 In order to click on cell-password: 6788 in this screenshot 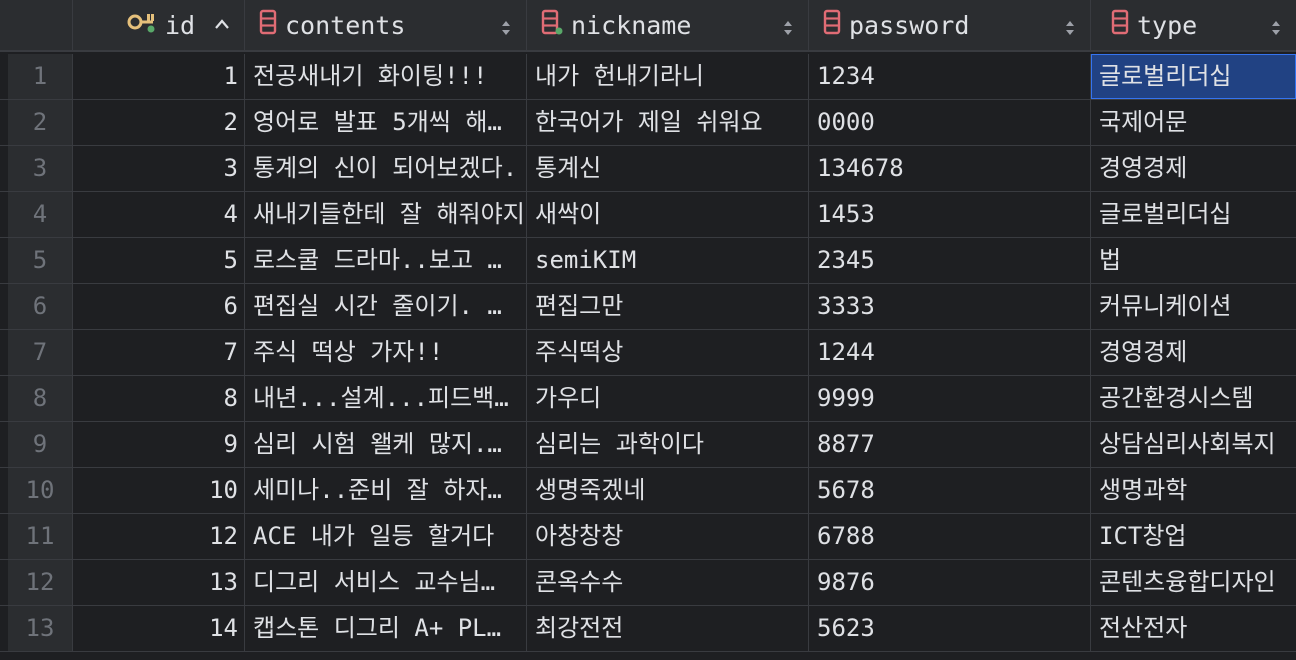, I will do `click(950, 536)`.